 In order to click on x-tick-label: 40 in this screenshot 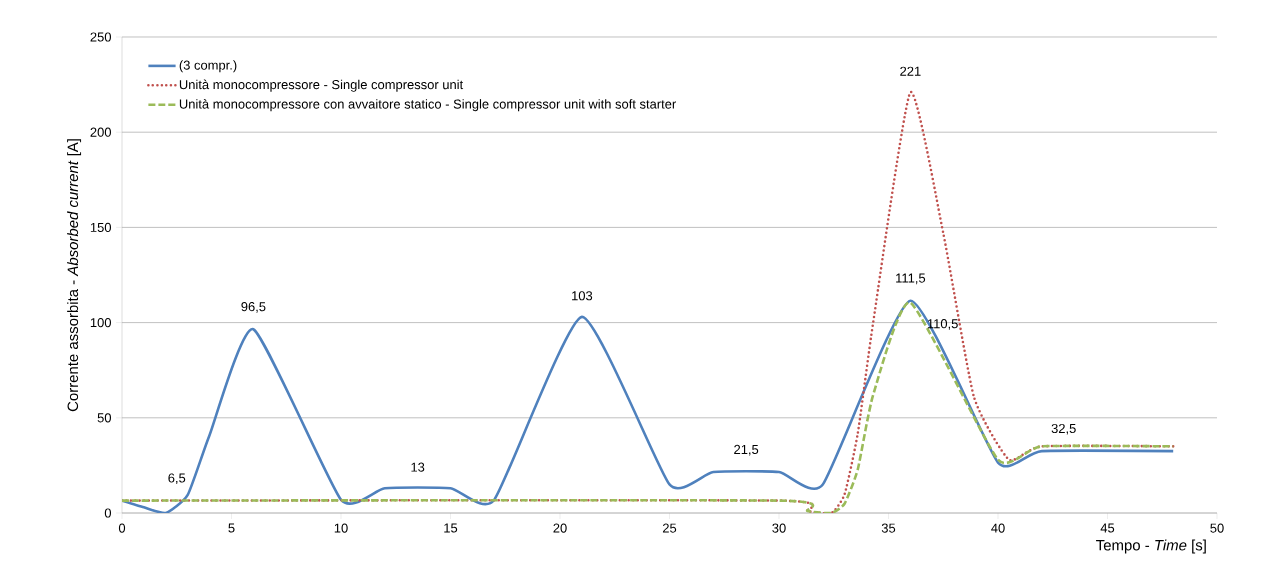, I will do `click(998, 528)`.